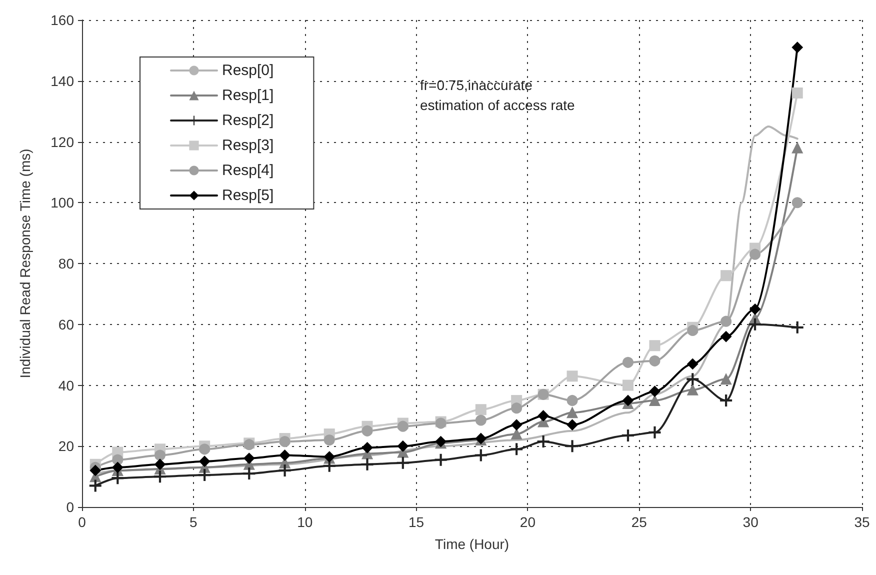 The width and height of the screenshot is (876, 575). What do you see at coordinates (528, 522) in the screenshot?
I see `x-tick-label: 20` at bounding box center [528, 522].